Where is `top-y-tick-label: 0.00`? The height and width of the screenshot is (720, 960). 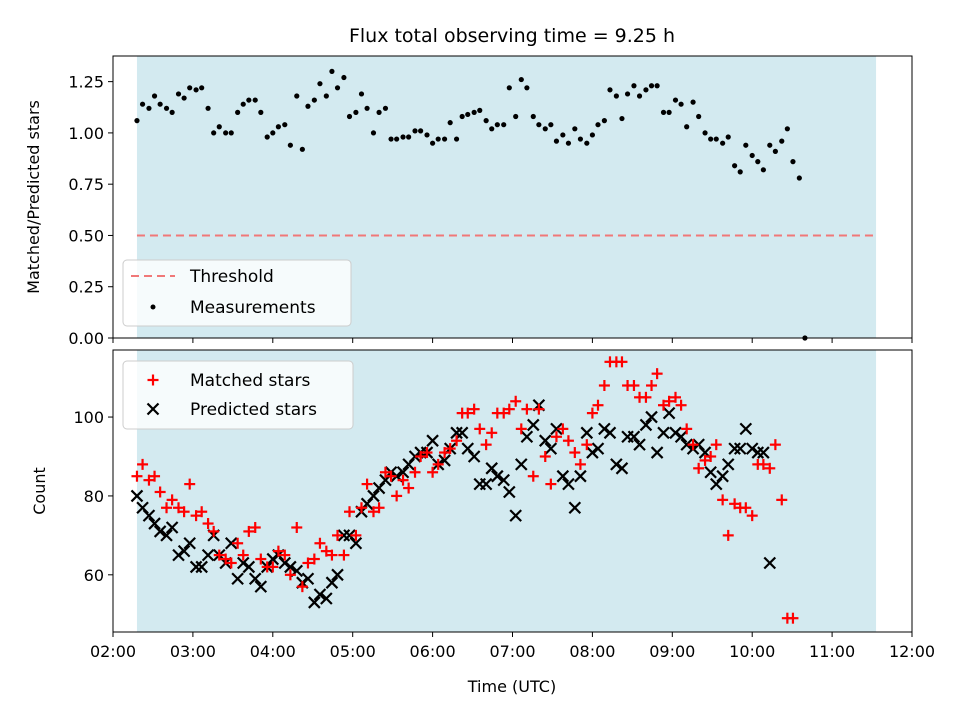 top-y-tick-label: 0.00 is located at coordinates (86, 338).